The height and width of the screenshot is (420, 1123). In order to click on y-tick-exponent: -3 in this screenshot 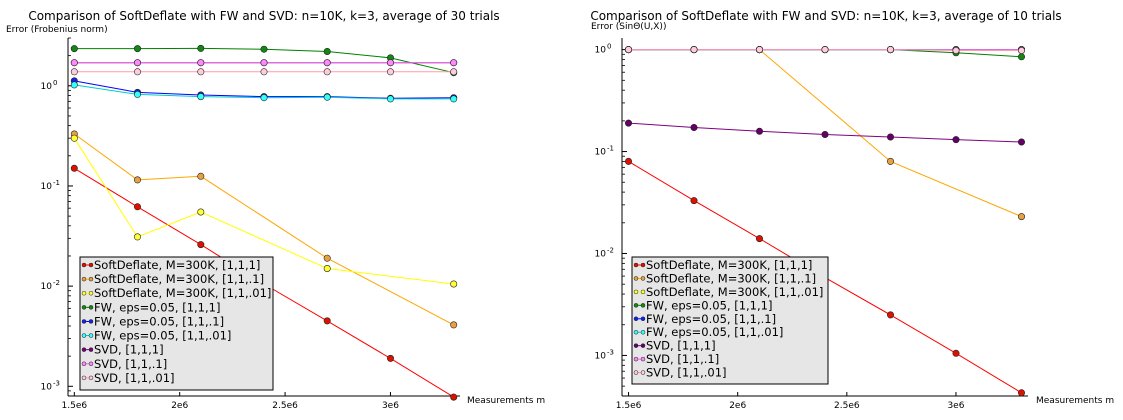, I will do `click(610, 352)`.